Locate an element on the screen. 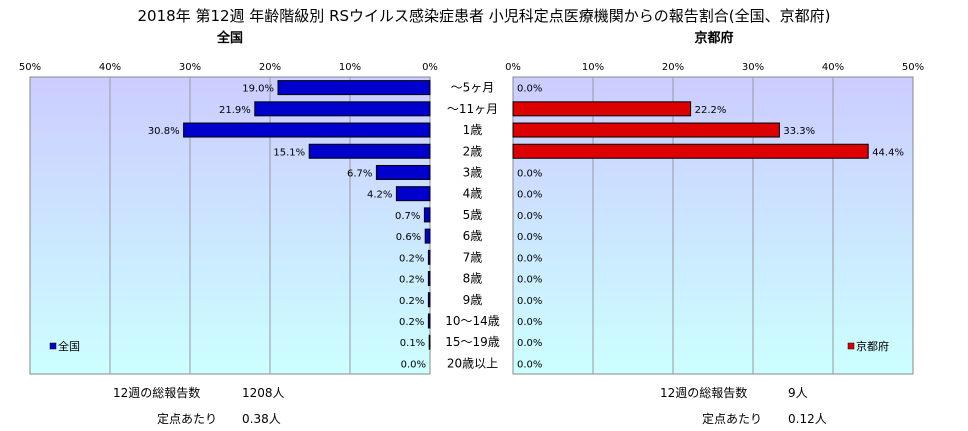 The width and height of the screenshot is (968, 431). category-label: 9歳 is located at coordinates (473, 300).